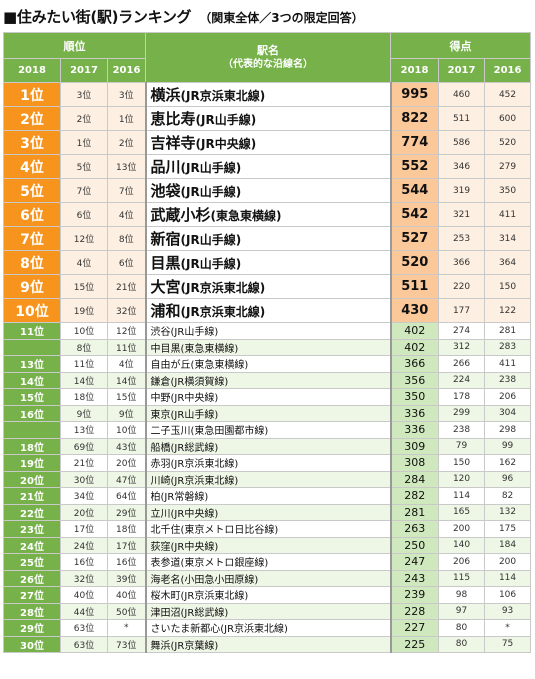 The image size is (535, 679). What do you see at coordinates (165, 239) in the screenshot?
I see `station-name: 新宿` at bounding box center [165, 239].